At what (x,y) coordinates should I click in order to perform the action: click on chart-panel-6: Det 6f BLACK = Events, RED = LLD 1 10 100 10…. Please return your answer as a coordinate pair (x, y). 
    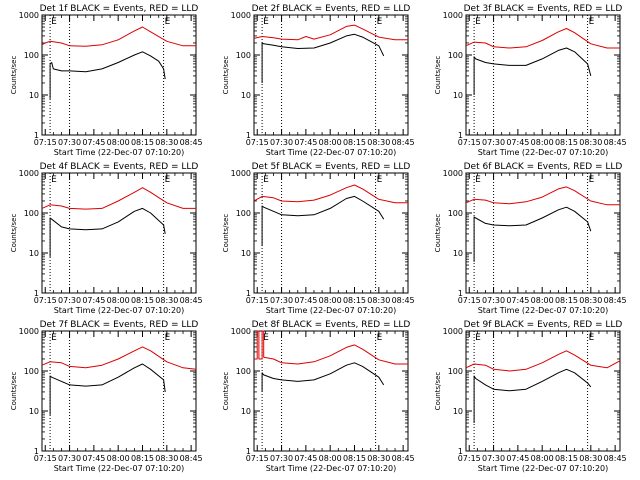
    Looking at the image, I should click on (530, 238).